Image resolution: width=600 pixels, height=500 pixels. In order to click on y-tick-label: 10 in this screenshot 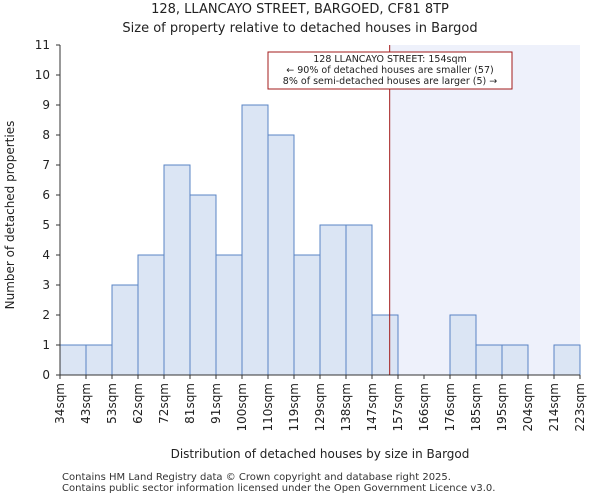, I will do `click(42, 75)`.